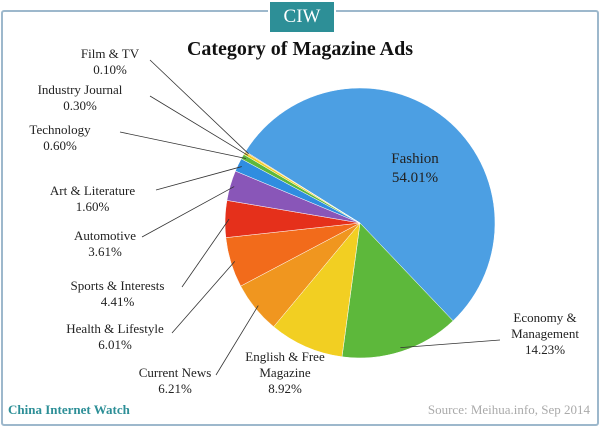  I want to click on chart-title: Category of Magazine Ads, so click(300, 49).